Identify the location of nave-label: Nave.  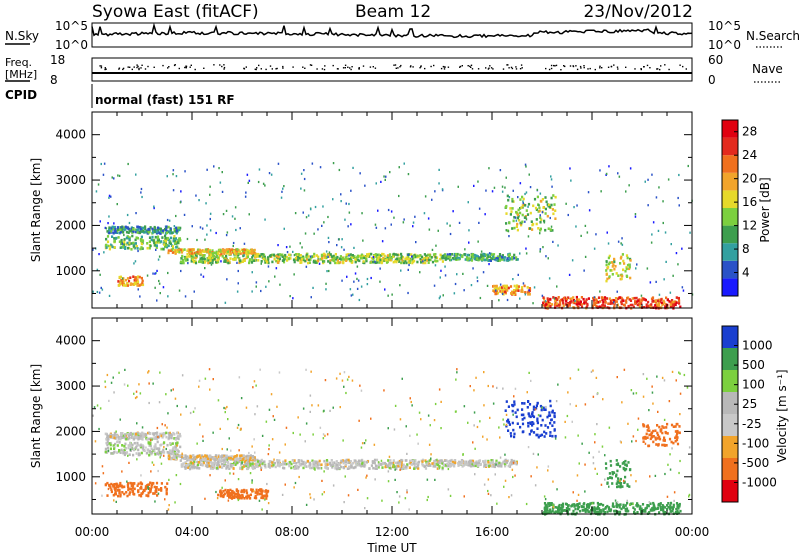
(767, 69).